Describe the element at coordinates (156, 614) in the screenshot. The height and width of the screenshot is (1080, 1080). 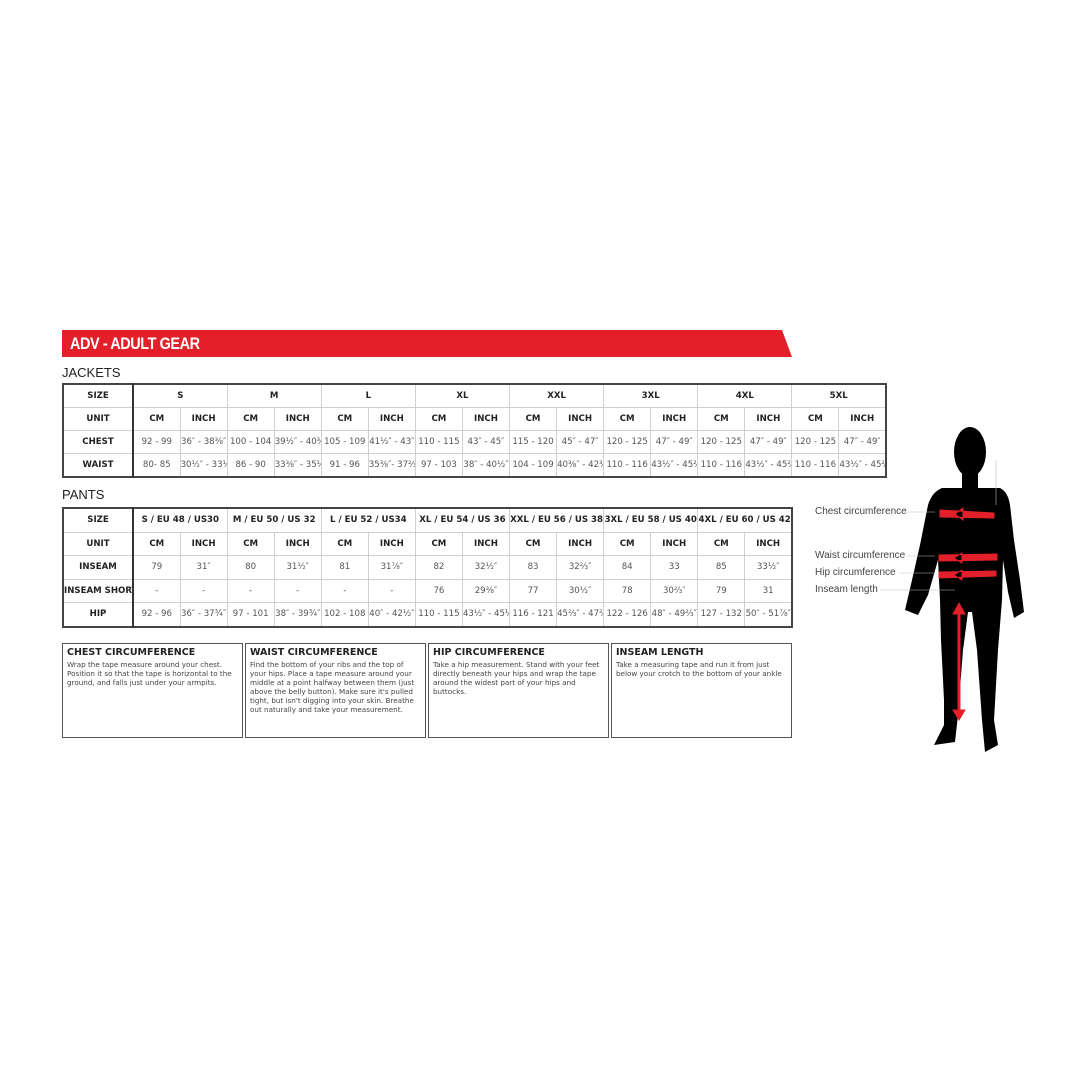
I see `table-cell: 92 - 96` at that location.